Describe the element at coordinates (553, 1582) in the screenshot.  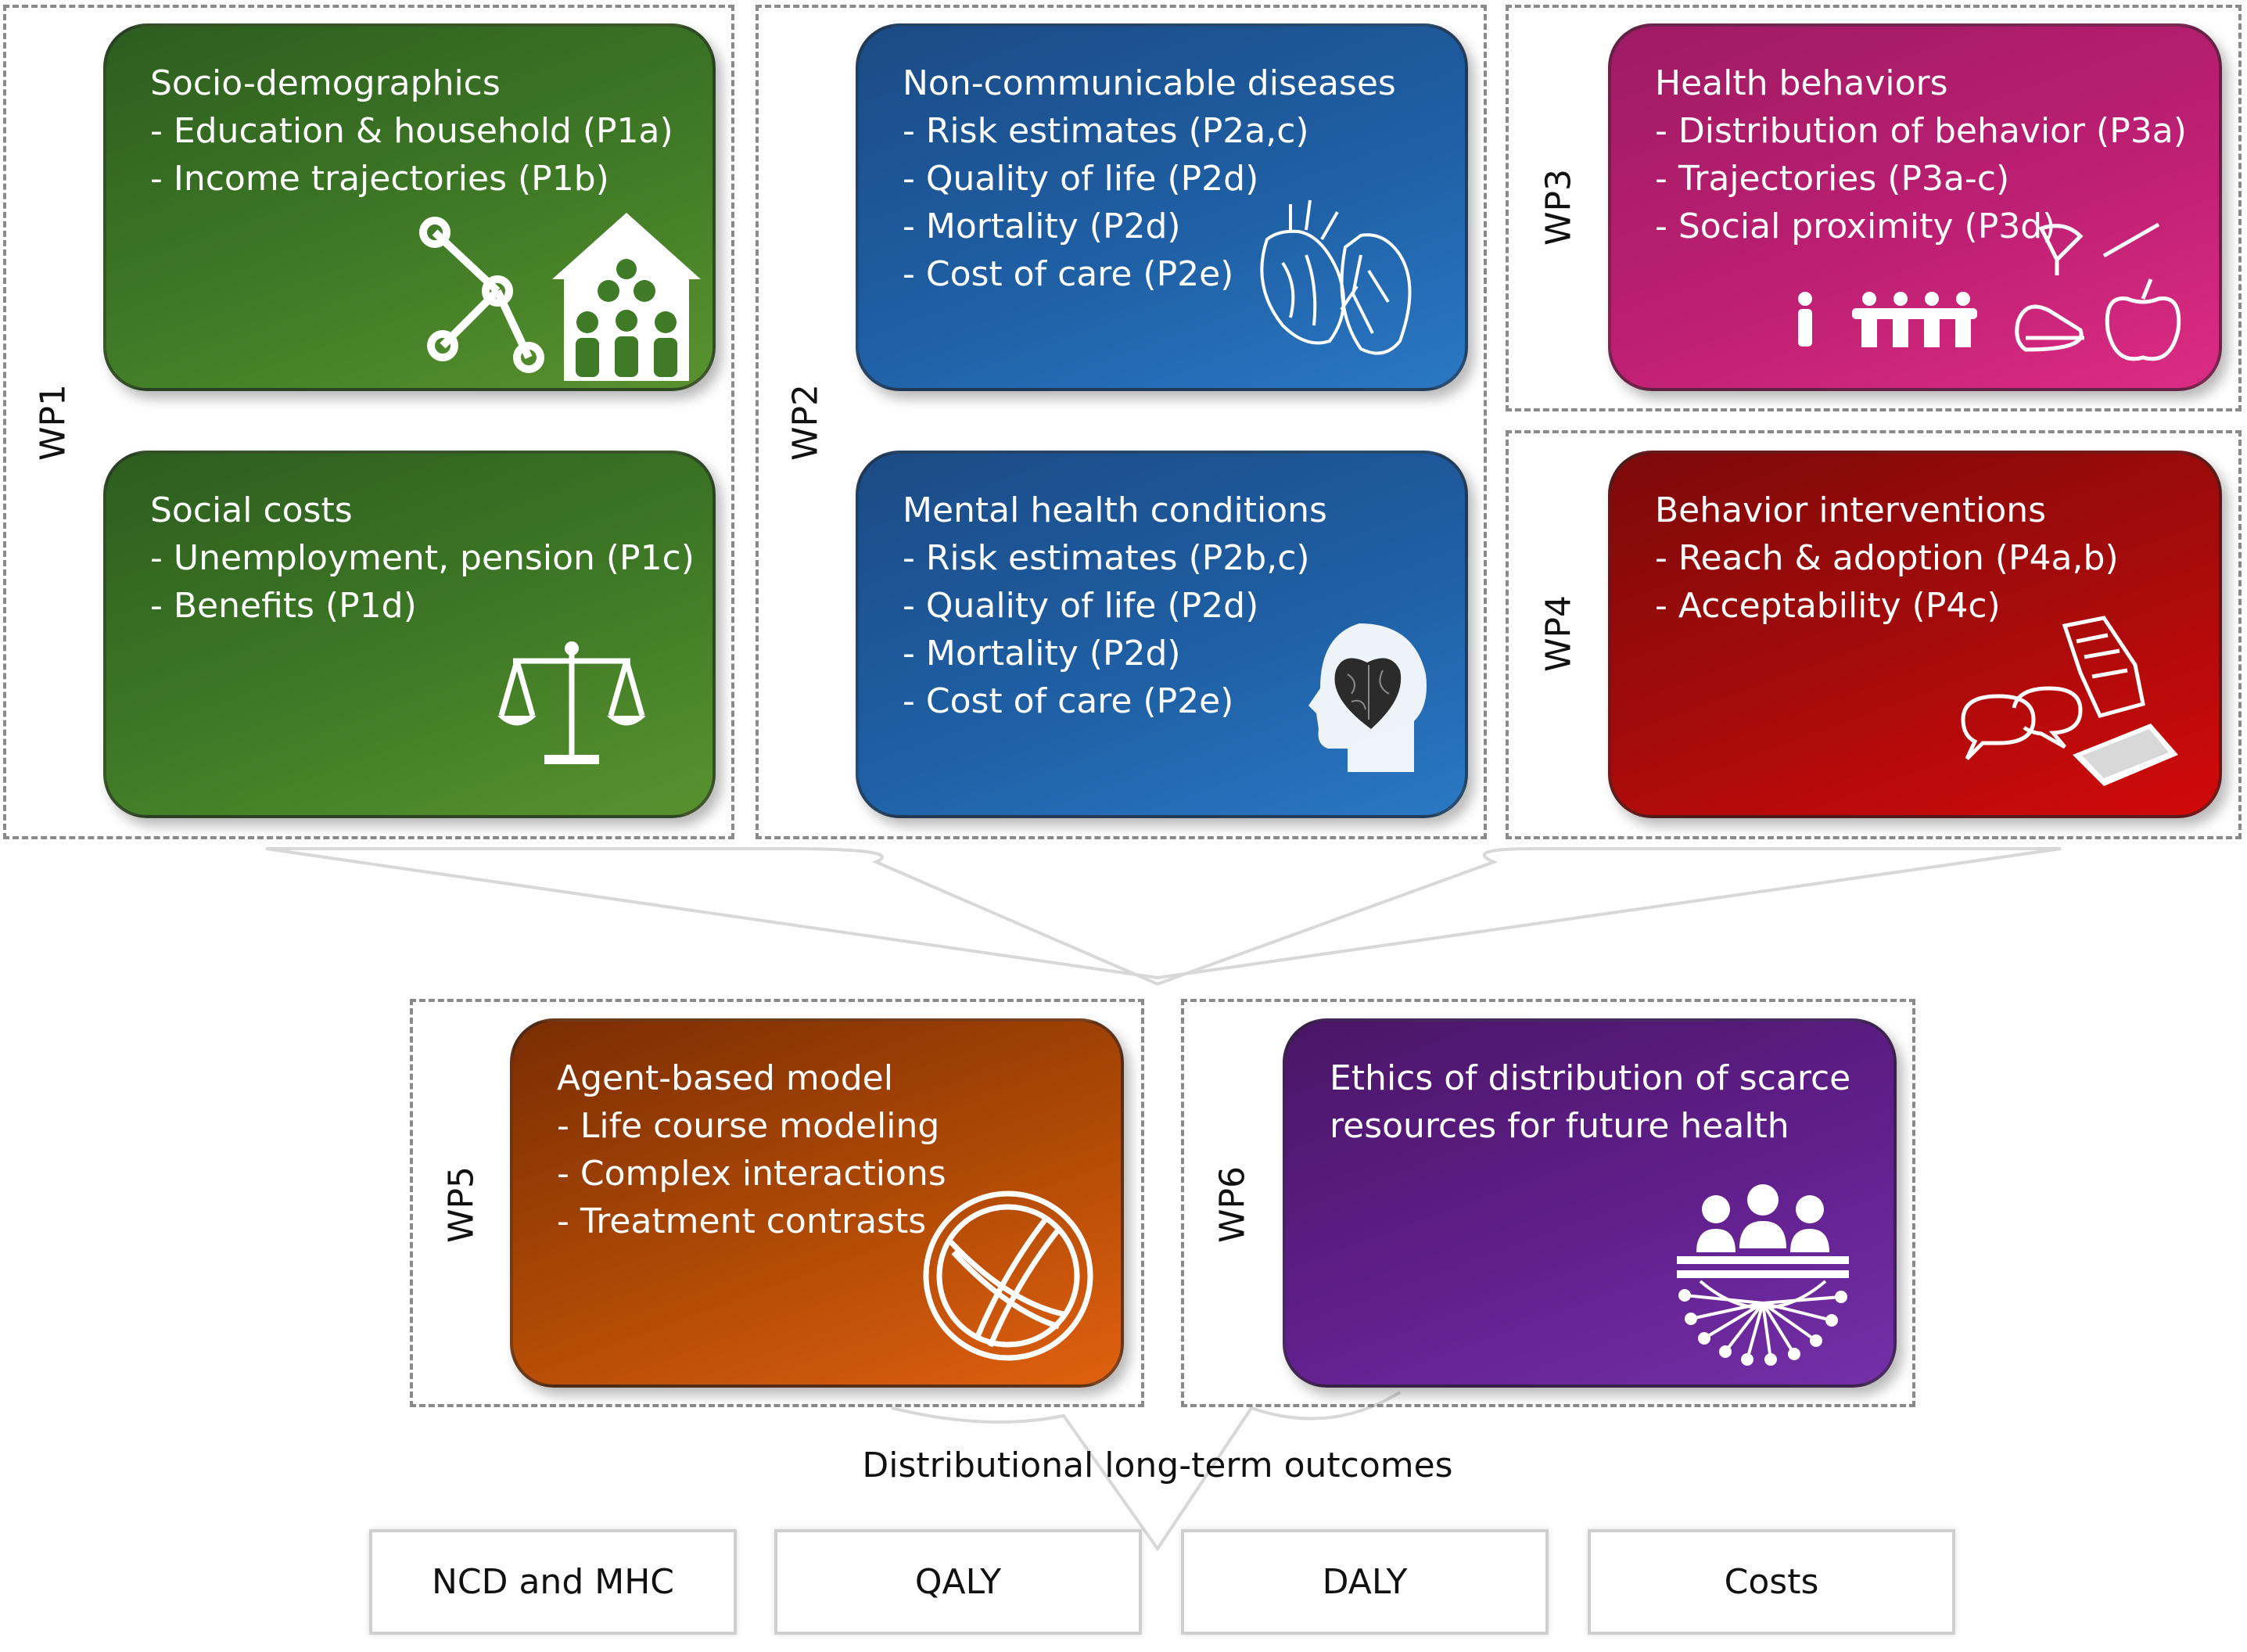
I see `outcome-ncd-mhc: NCD and MHC` at that location.